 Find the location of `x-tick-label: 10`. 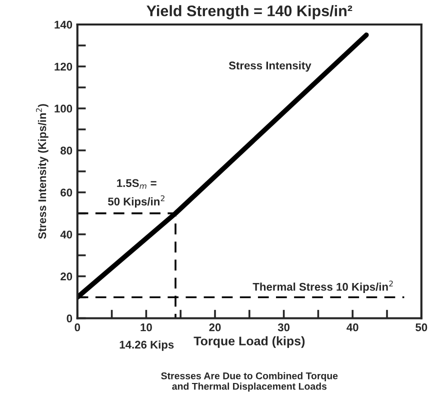

x-tick-label: 10 is located at coordinates (146, 327).